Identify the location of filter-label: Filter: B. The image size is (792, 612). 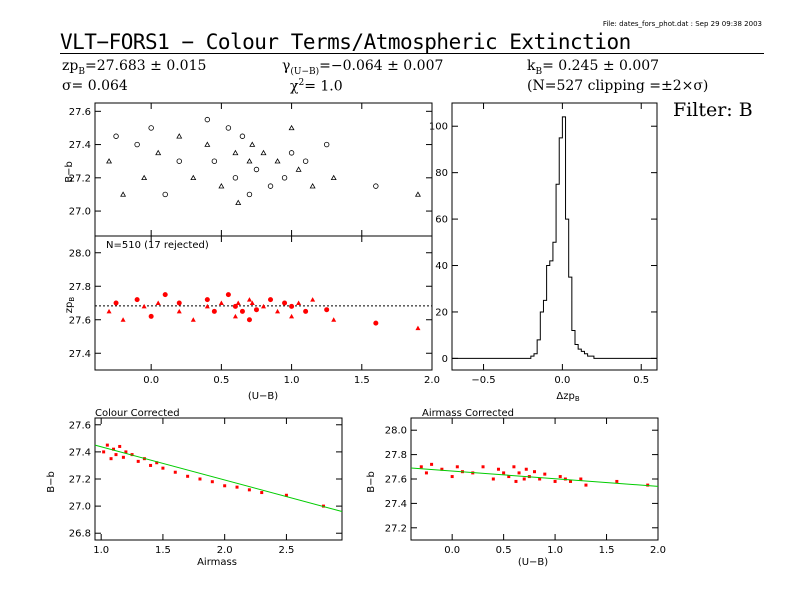
(713, 110).